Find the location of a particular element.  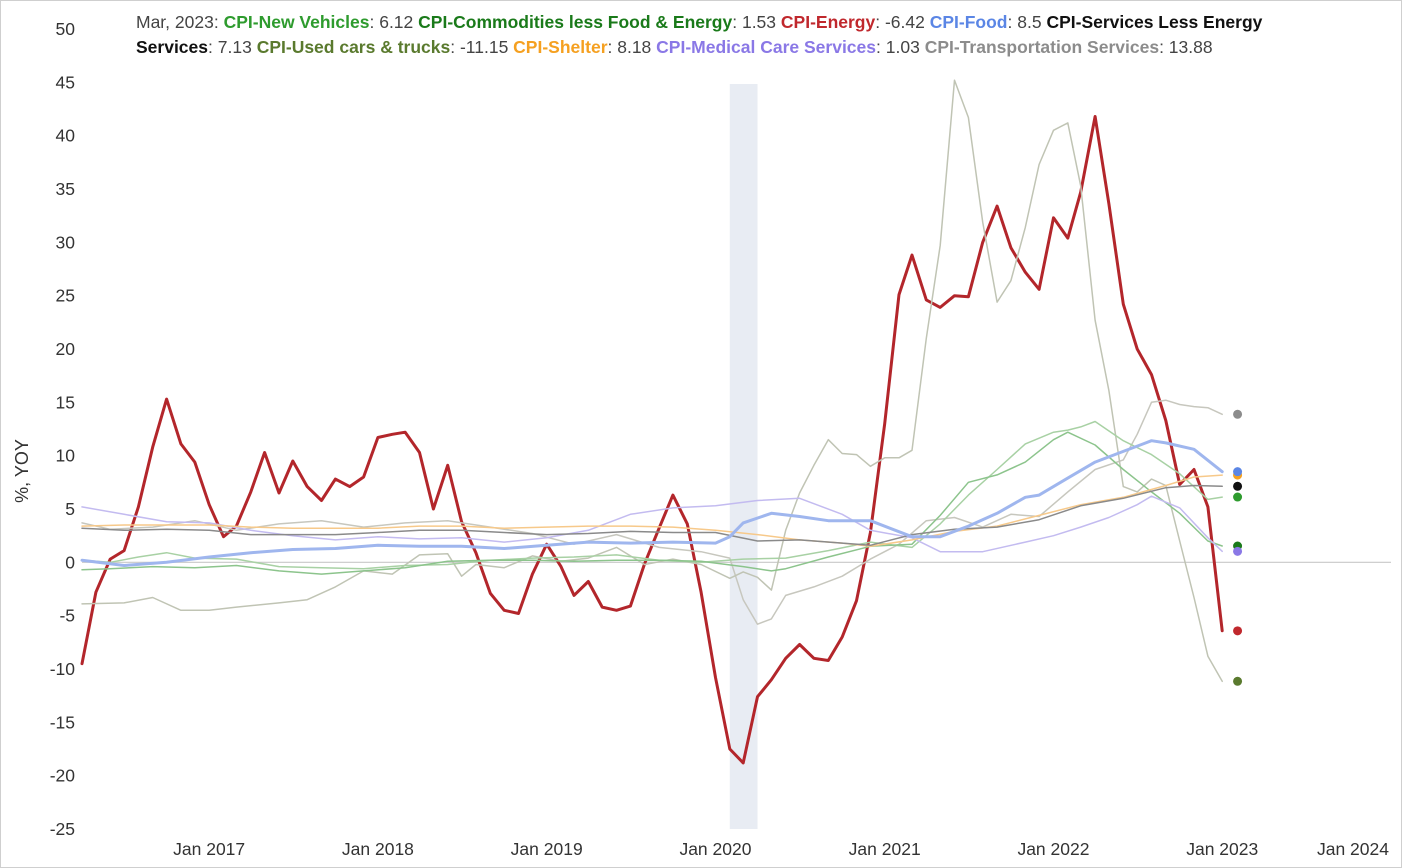

recession-band-layer is located at coordinates (743, 456).